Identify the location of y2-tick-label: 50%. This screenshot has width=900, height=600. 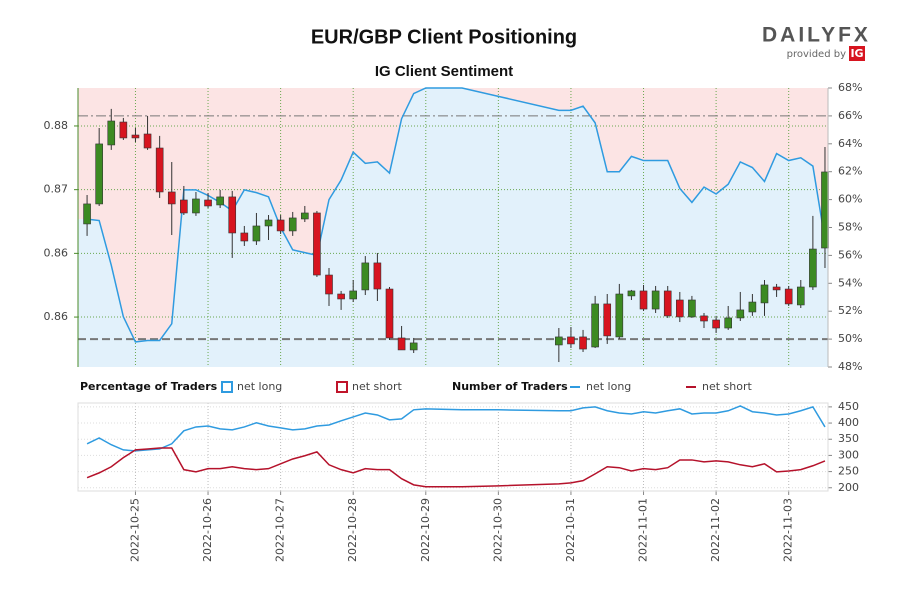
(850, 338).